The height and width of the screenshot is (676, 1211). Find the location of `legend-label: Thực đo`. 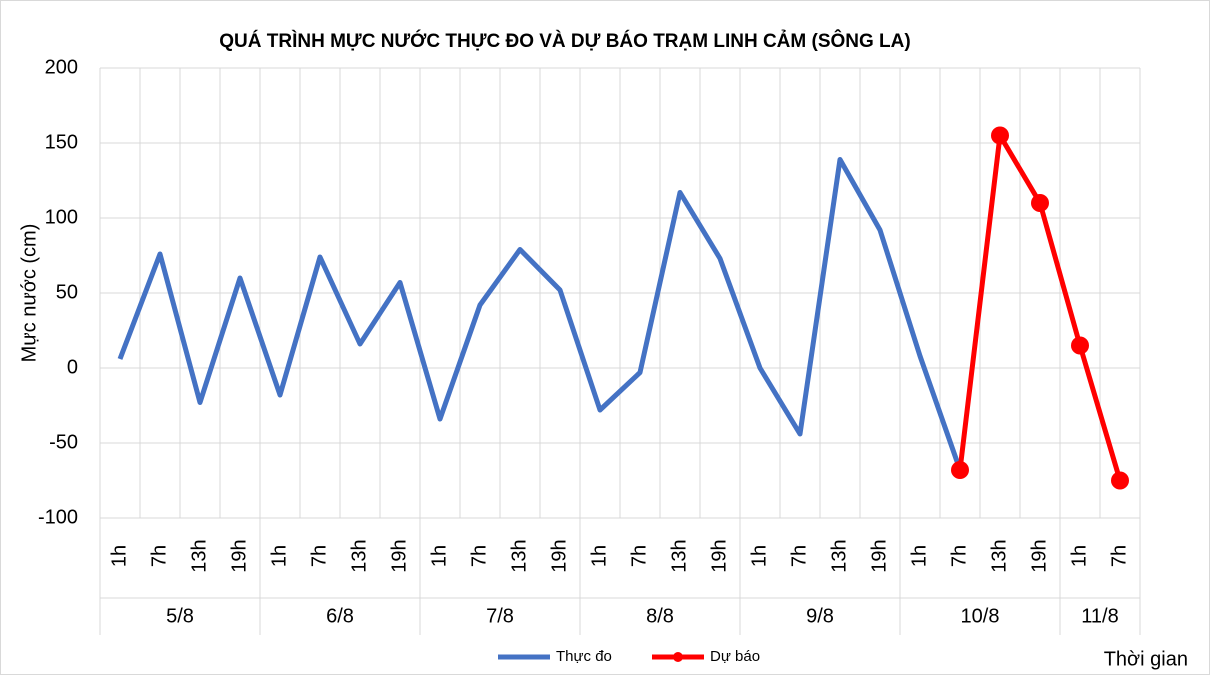

legend-label: Thực đo is located at coordinates (584, 656).